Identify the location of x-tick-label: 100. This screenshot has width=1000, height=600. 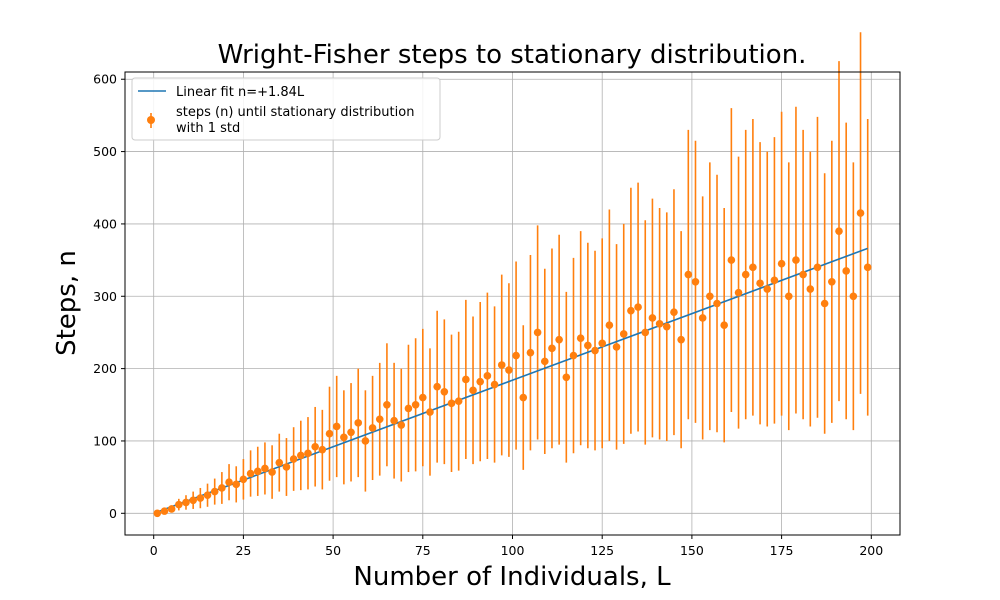
(513, 550).